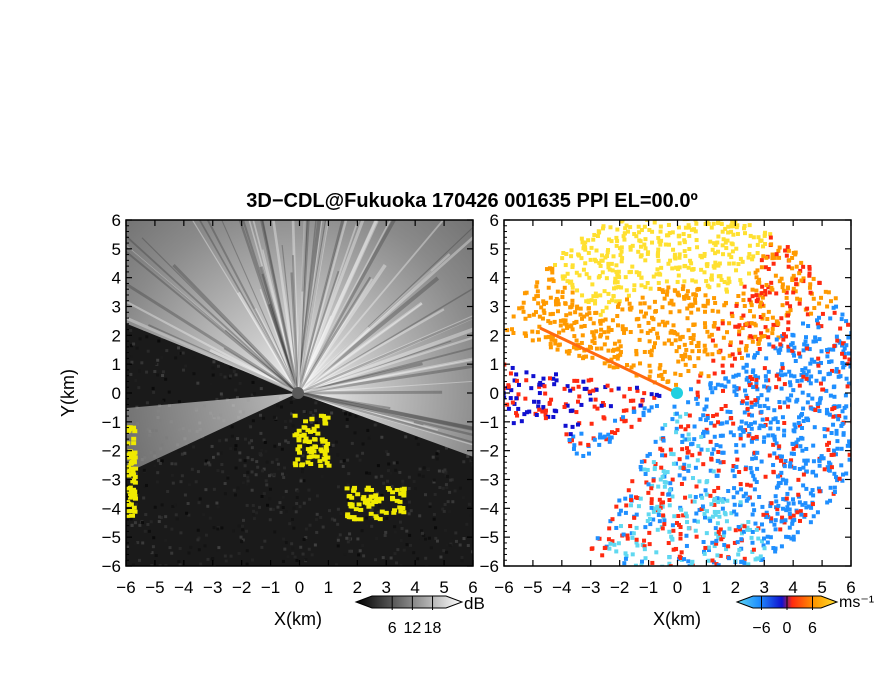 The image size is (880, 685). Describe the element at coordinates (761, 628) in the screenshot. I see `velocity-colorbar-tick-label: −6` at that location.